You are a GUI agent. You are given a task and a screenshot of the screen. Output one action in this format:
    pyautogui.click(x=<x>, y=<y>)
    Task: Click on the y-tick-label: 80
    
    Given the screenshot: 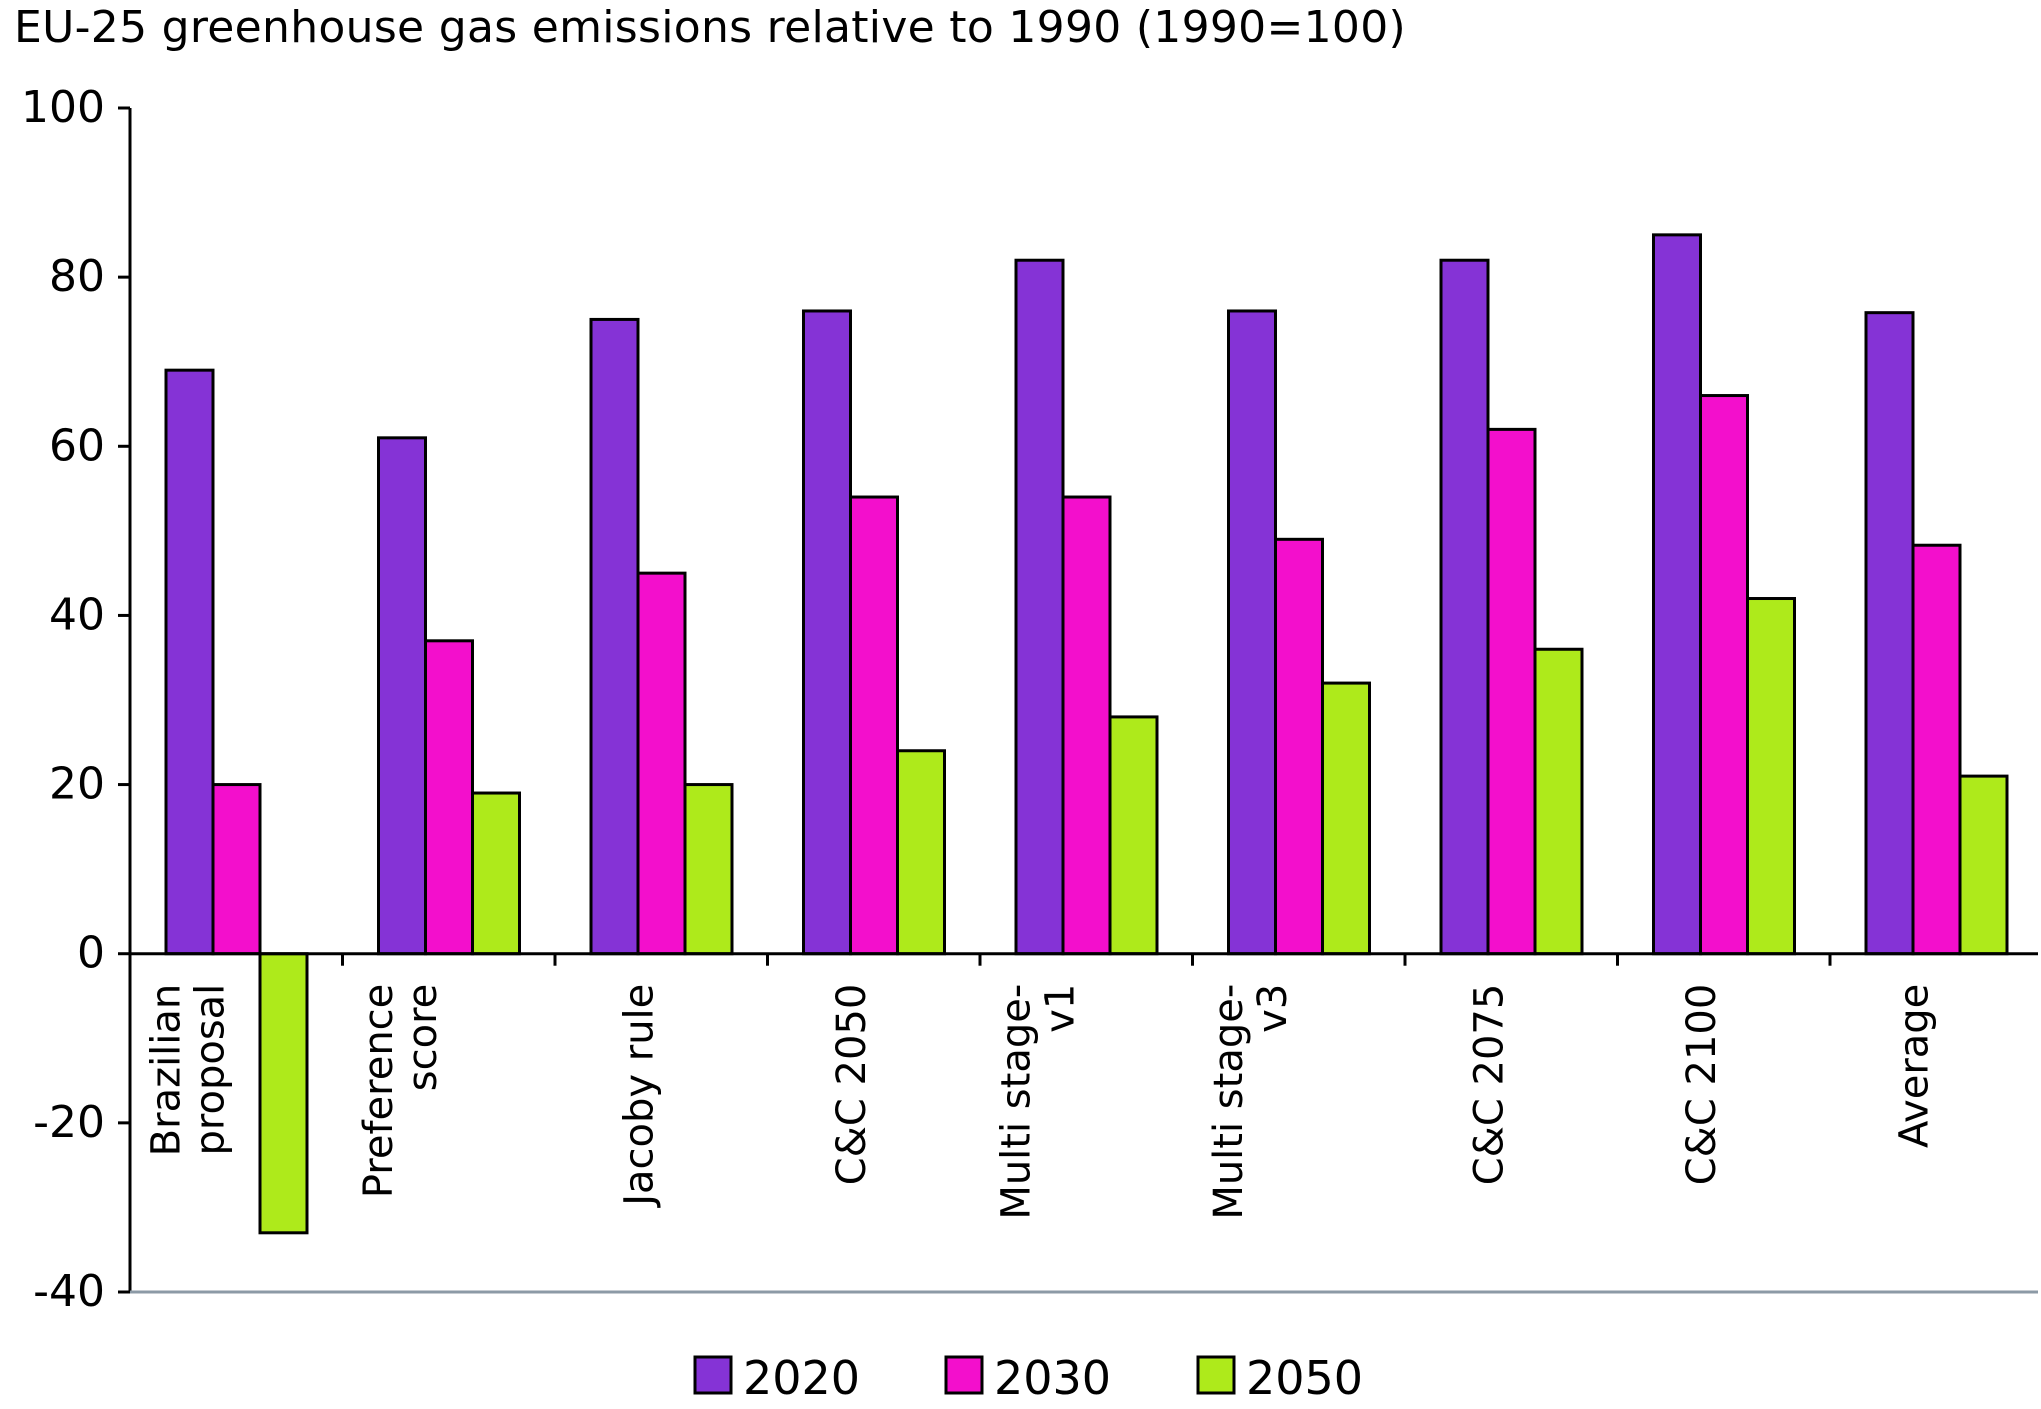 What is the action you would take?
    pyautogui.click(x=77, y=276)
    